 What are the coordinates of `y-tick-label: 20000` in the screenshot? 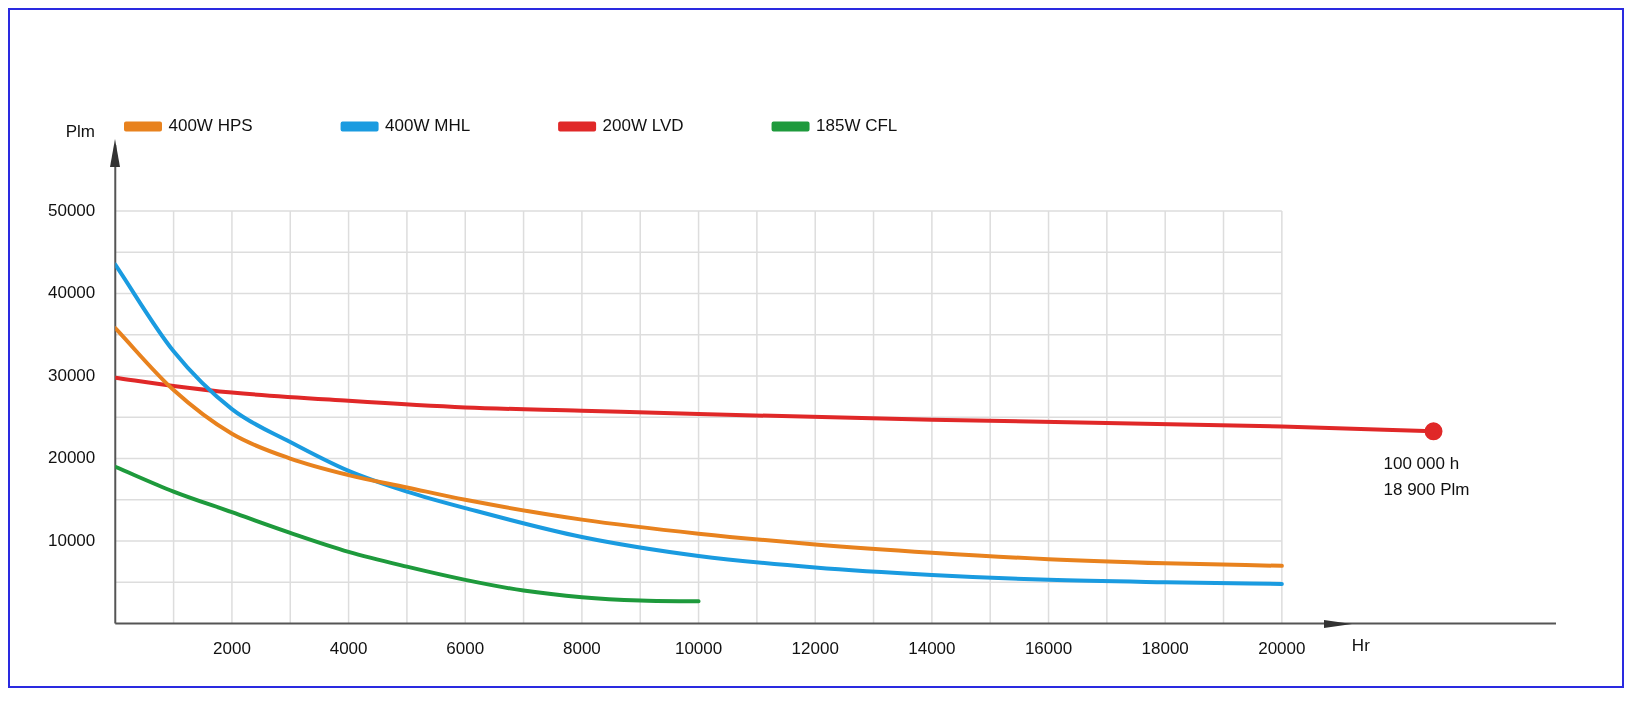 It's located at (71, 458).